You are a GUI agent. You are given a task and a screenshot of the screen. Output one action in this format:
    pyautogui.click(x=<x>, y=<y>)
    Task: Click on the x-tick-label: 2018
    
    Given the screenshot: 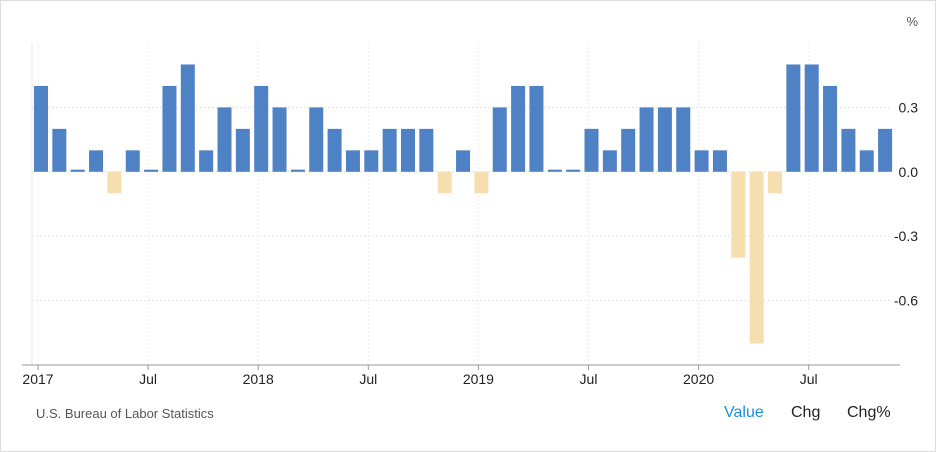 What is the action you would take?
    pyautogui.click(x=258, y=379)
    